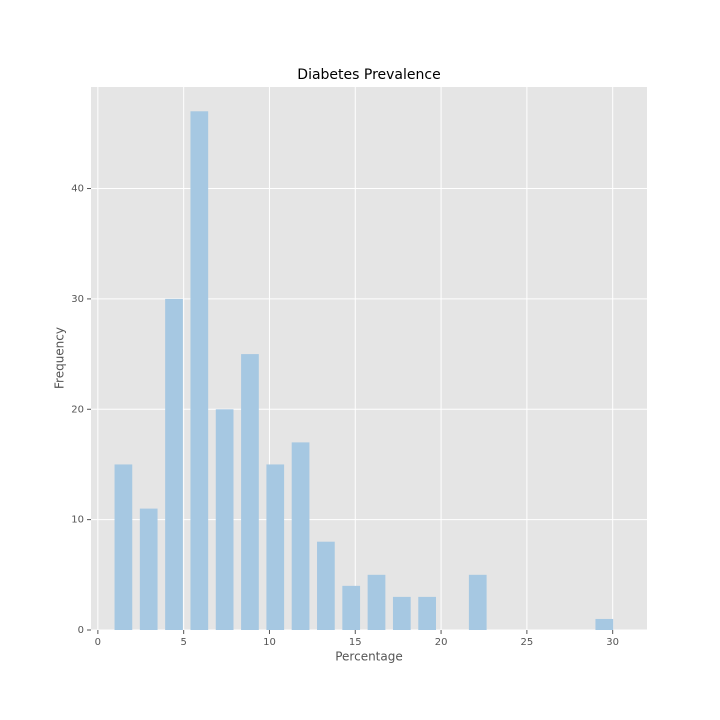 This screenshot has width=720, height=720. Describe the element at coordinates (77, 299) in the screenshot. I see `y-tick-label: 30` at that location.